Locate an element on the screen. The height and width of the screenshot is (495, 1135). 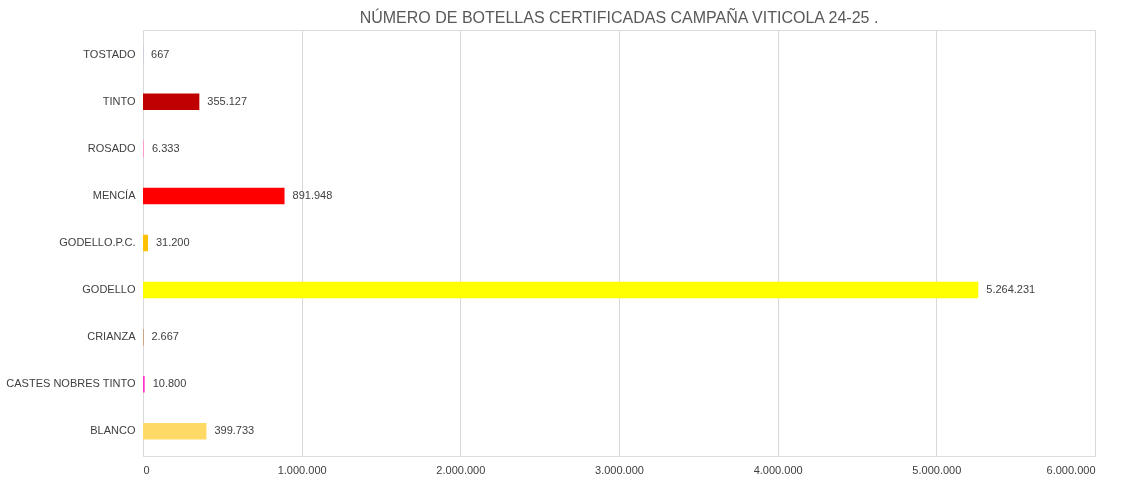
y-tick-label: BLANCO is located at coordinates (113, 430).